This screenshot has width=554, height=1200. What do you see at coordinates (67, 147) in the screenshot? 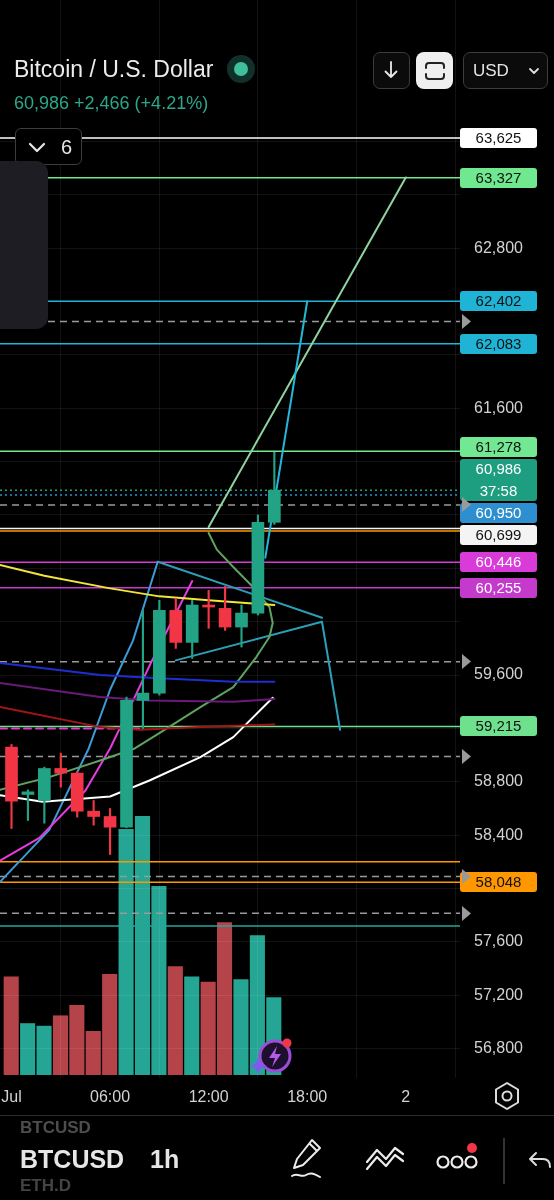
I see `annotation: 6` at bounding box center [67, 147].